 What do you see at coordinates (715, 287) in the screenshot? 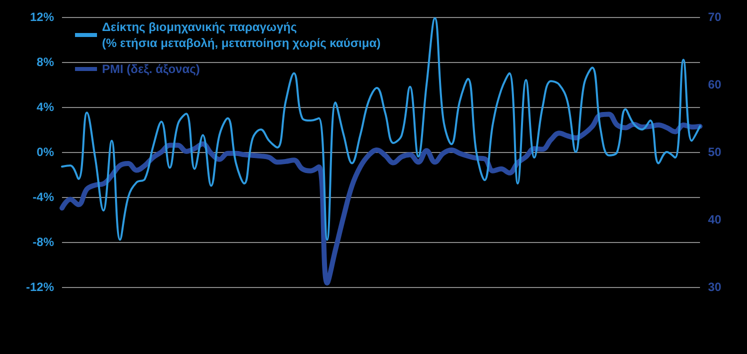
I see `y2-tick-label: 30` at bounding box center [715, 287].